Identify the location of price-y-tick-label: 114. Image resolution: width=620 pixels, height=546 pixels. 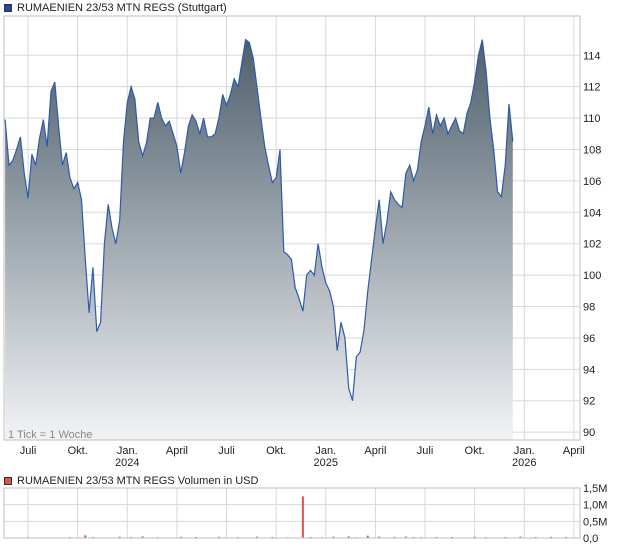
(592, 56).